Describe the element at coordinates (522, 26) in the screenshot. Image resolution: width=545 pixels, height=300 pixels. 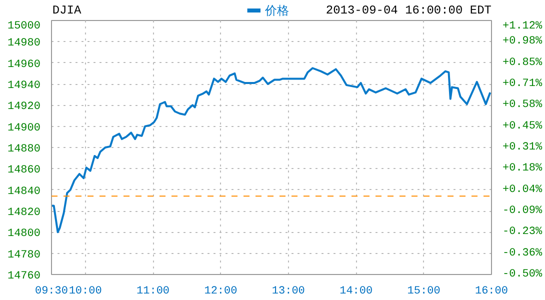
I see `y2-tick-label: +1.12%` at that location.